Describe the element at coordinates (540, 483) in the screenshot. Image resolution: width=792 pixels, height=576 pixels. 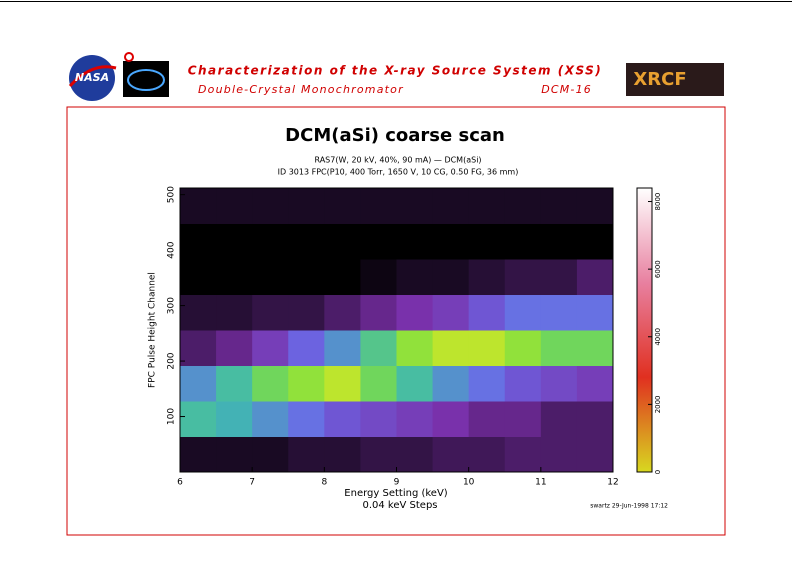
I see `x-tick-label: 11` at that location.